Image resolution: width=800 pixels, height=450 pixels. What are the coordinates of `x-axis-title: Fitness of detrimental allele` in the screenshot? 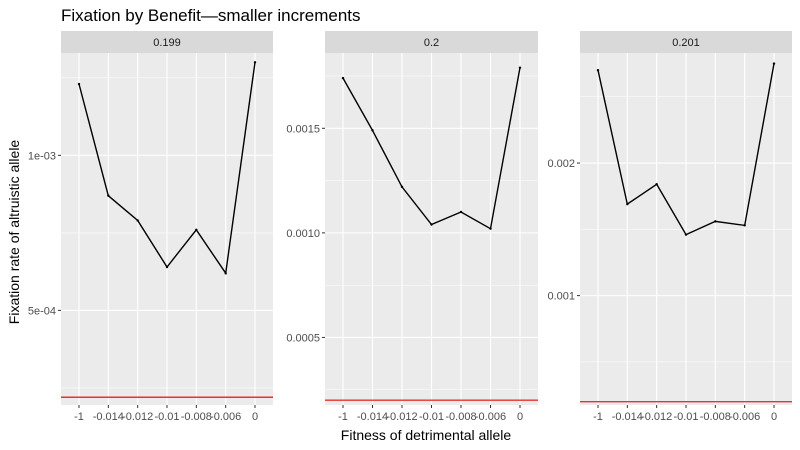 It's located at (426, 435).